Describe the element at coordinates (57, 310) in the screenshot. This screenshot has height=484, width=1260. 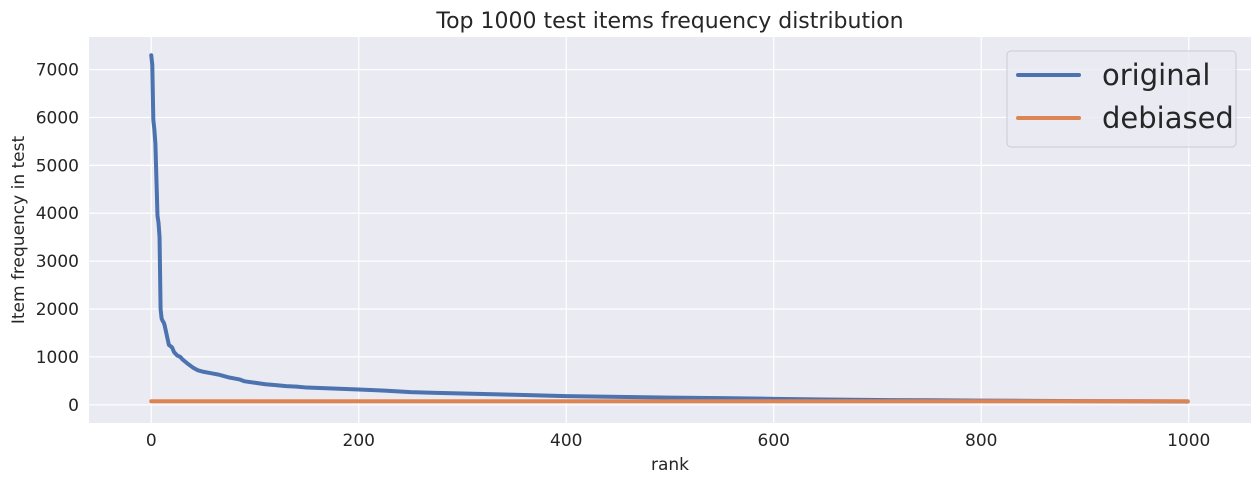
I see `y-tick-label: 2000` at that location.